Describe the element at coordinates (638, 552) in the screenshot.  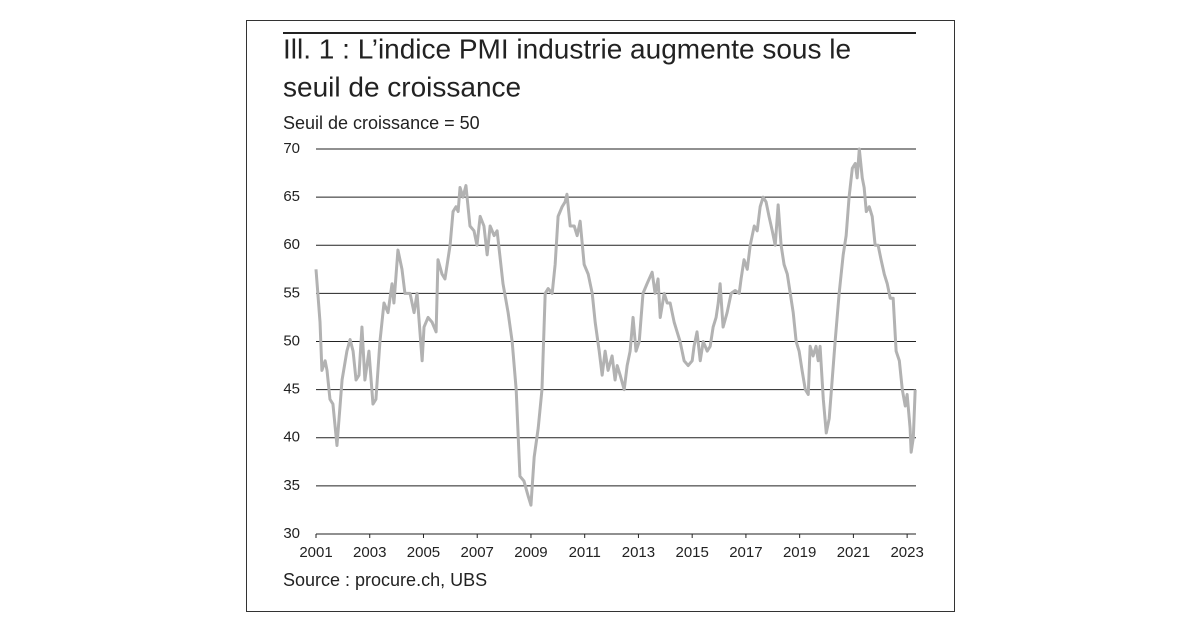
I see `x-tick-label: 2013` at that location.